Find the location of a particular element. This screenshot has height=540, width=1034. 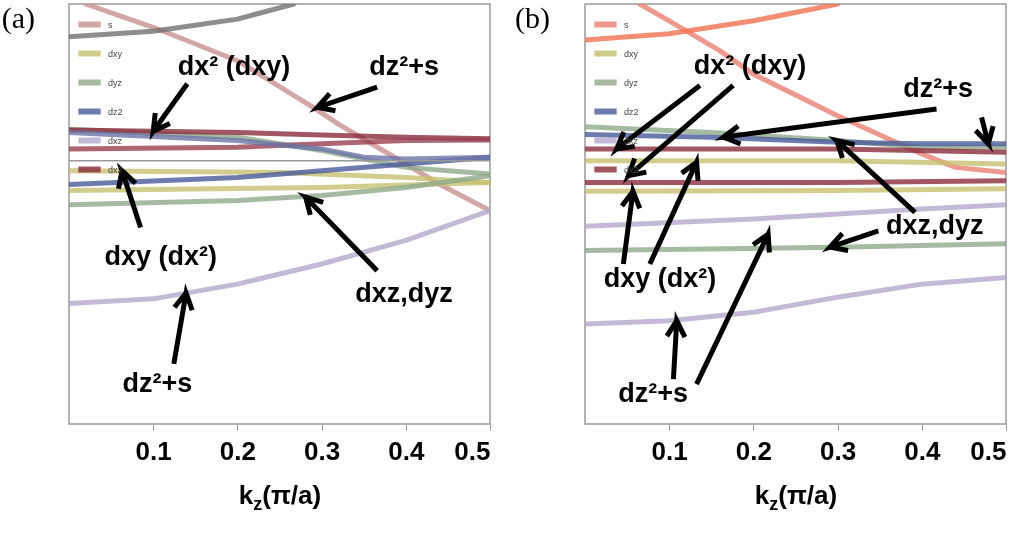

chart-title: (b) is located at coordinates (533, 18).